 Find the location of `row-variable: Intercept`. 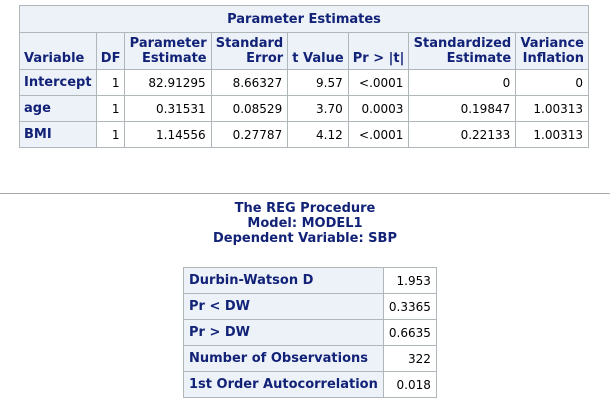

row-variable: Intercept is located at coordinates (58, 82).